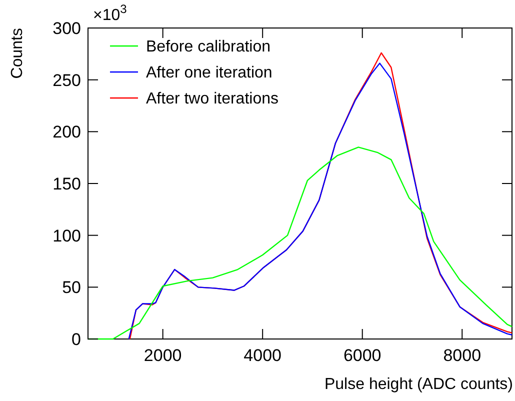  Describe the element at coordinates (66, 132) in the screenshot. I see `y-tick-label: 200` at that location.